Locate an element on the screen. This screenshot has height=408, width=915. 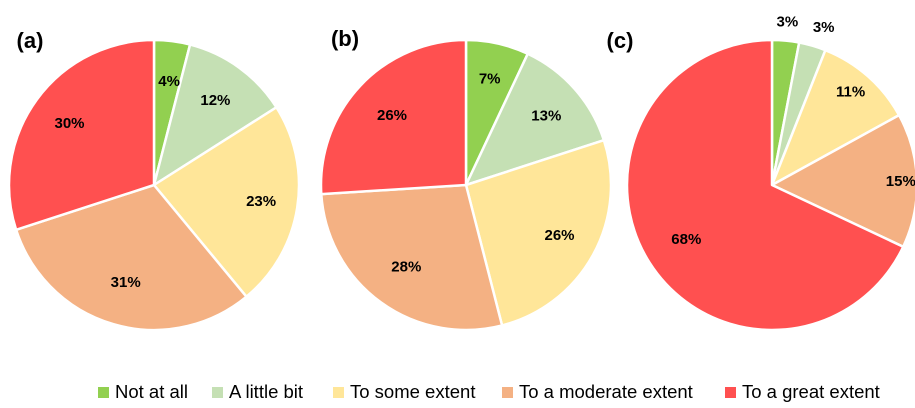
data-label-a-little-bit: 12% is located at coordinates (215, 100).